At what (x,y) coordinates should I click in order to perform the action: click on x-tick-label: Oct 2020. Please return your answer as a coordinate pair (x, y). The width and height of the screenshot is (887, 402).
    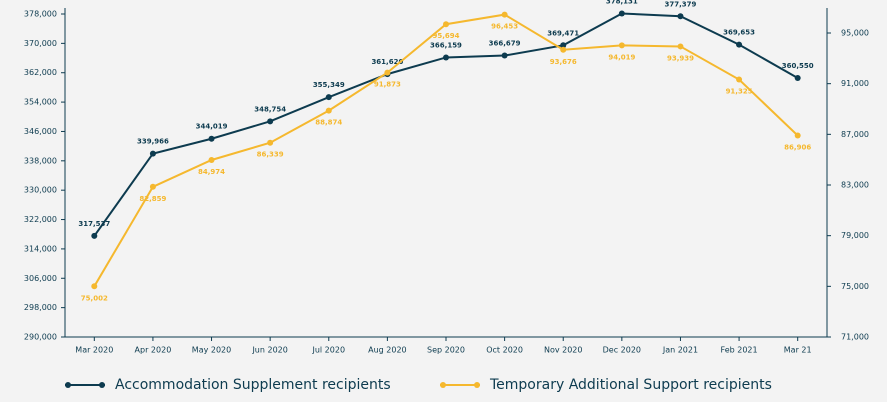
    Looking at the image, I should click on (504, 350).